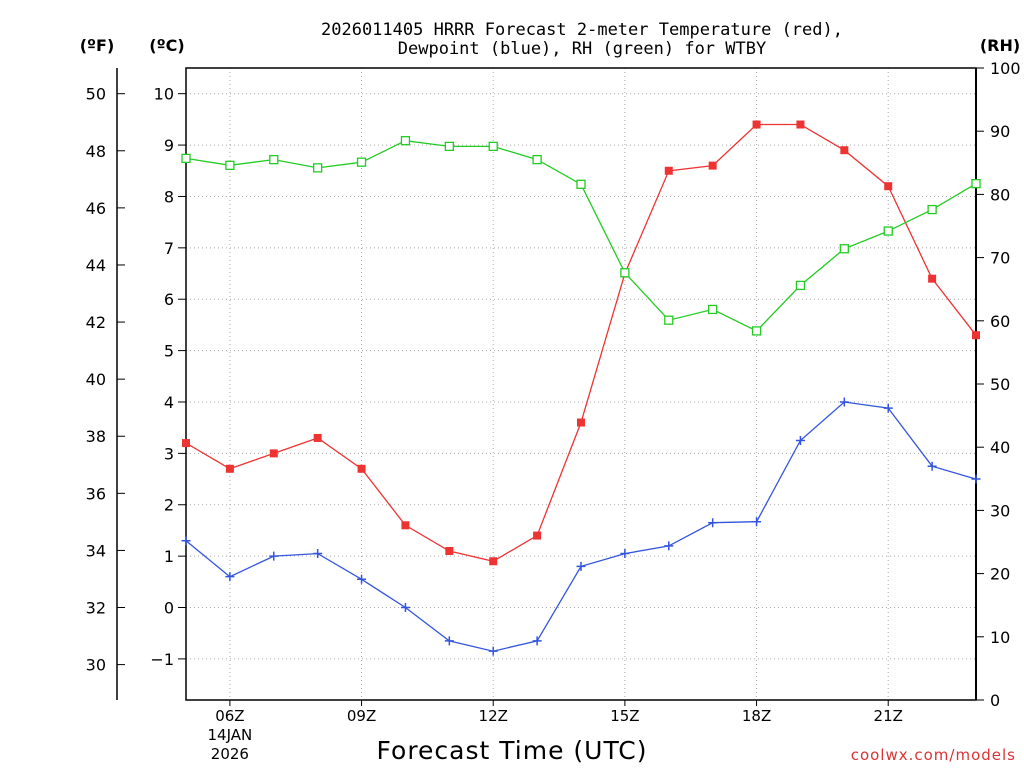 Image resolution: width=1024 pixels, height=768 pixels. Describe the element at coordinates (96, 665) in the screenshot. I see `fahrenheit-tick-label: 30` at that location.